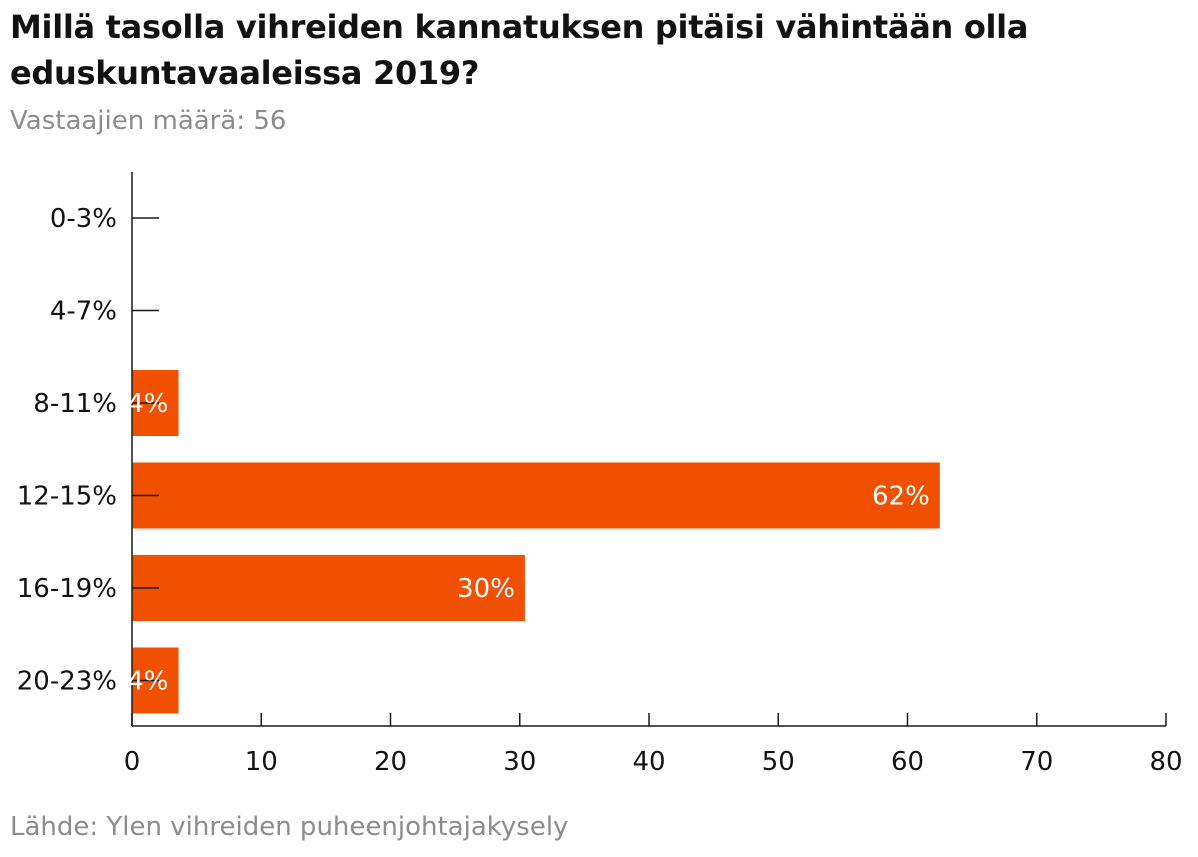 This screenshot has height=857, width=1198. I want to click on category-label-20-23%: 20-23%, so click(67, 682).